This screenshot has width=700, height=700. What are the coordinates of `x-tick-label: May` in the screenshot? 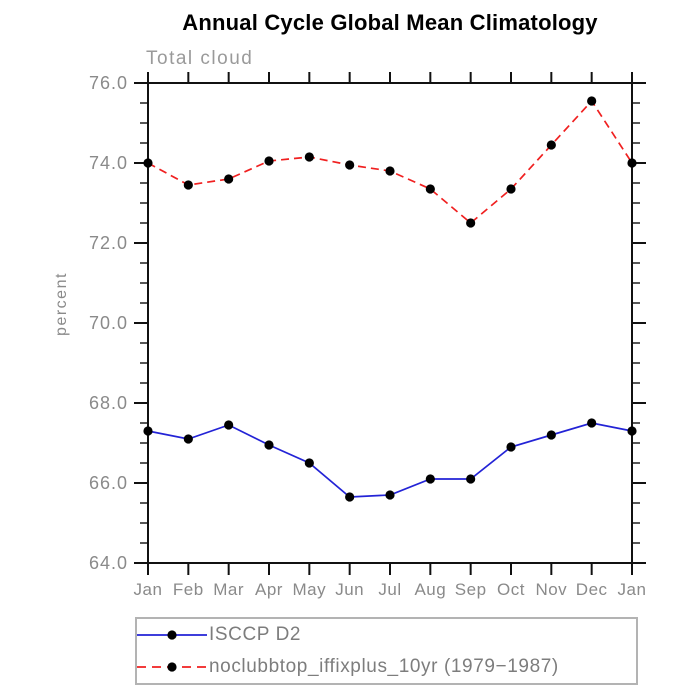 It's located at (310, 589).